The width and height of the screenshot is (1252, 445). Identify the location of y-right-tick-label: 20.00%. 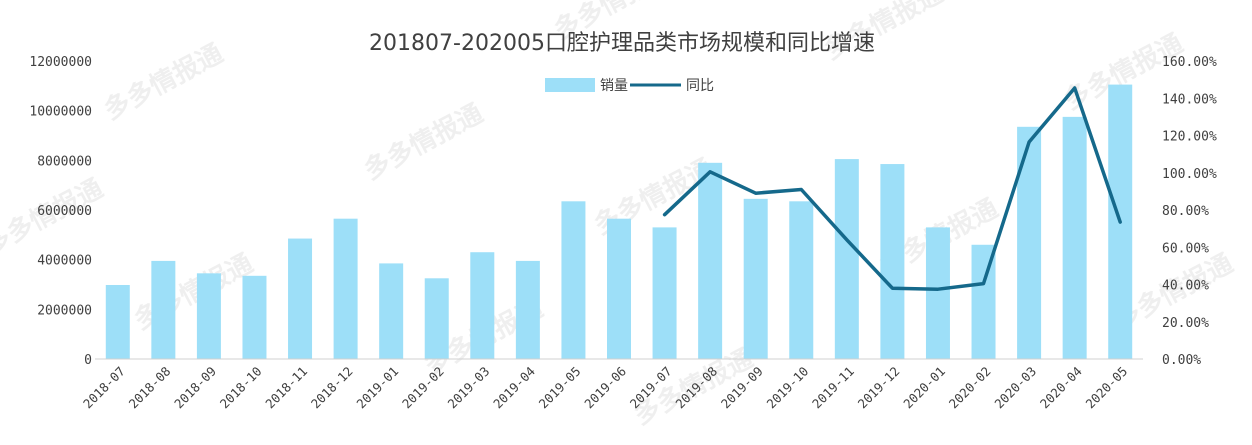
(1185, 323).